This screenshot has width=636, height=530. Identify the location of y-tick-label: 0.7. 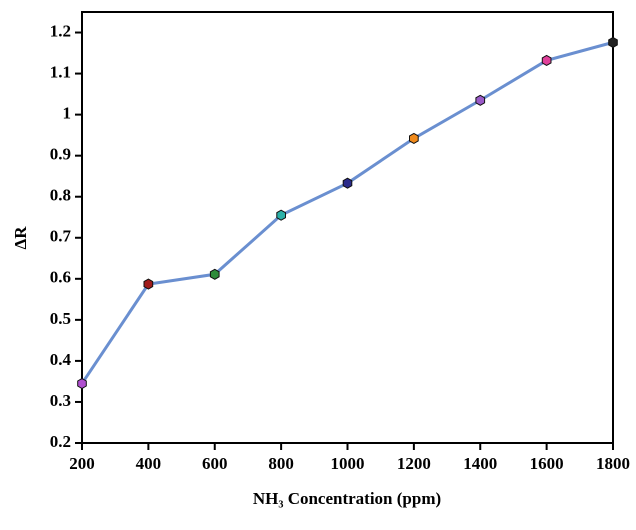
(61, 236).